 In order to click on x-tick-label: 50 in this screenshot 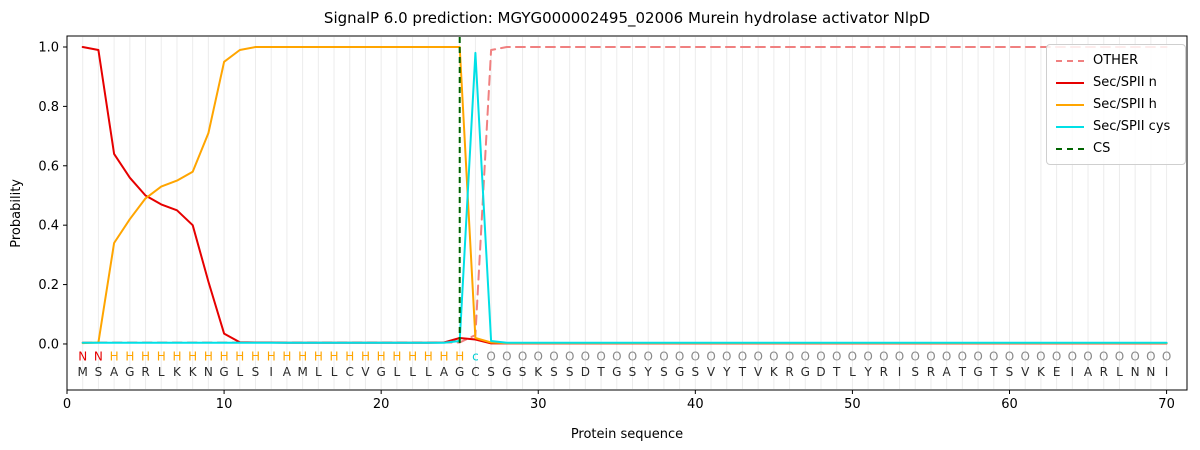, I will do `click(852, 404)`.